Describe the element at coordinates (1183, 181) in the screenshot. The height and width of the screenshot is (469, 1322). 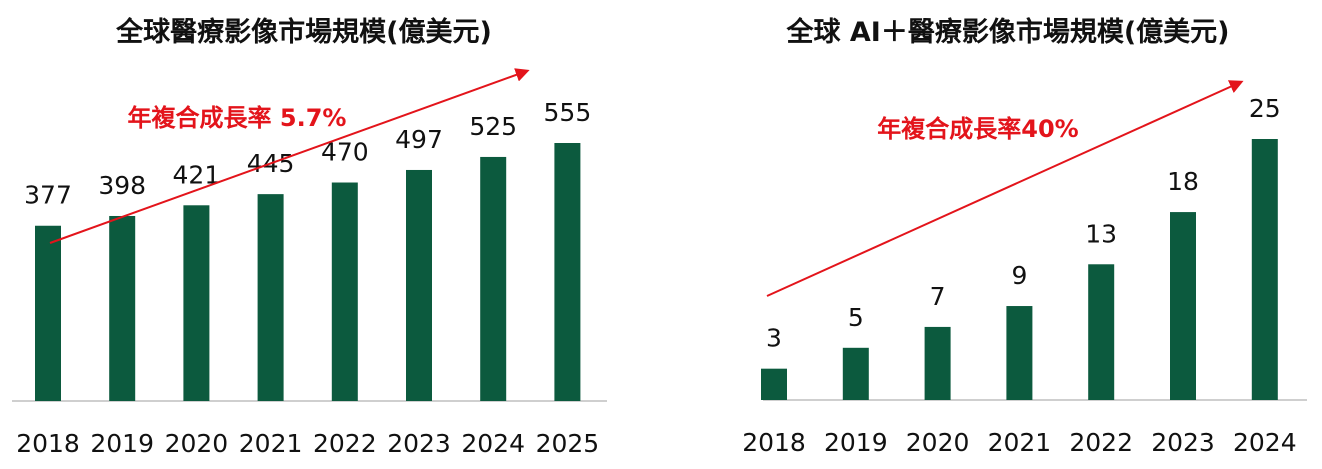
I see `data-label-2023: 18` at that location.